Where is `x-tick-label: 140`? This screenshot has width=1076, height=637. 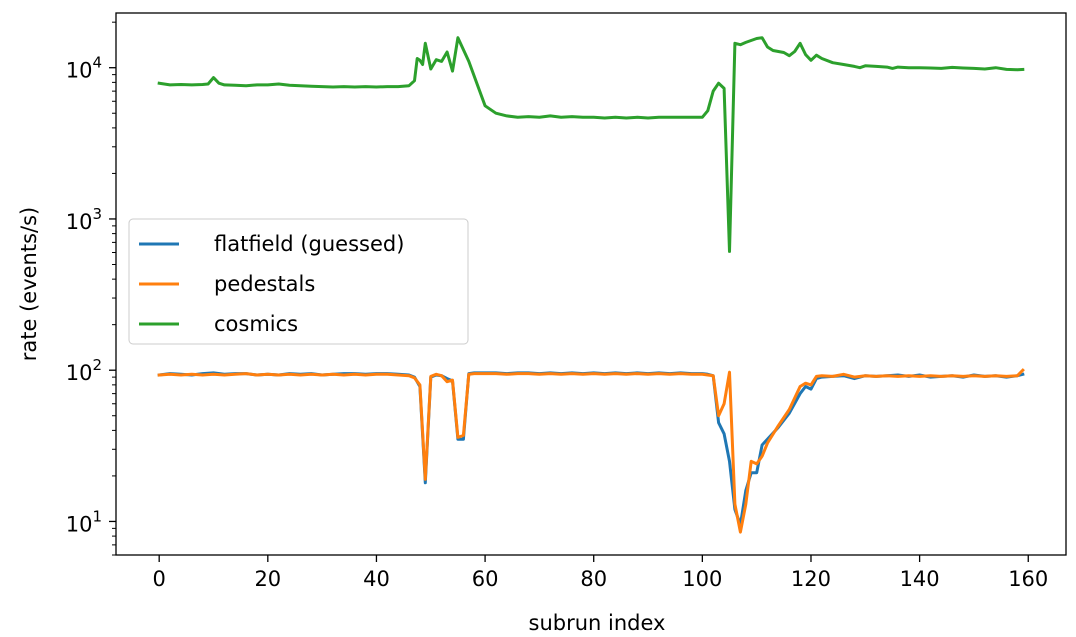
x-tick-label: 140 is located at coordinates (920, 579).